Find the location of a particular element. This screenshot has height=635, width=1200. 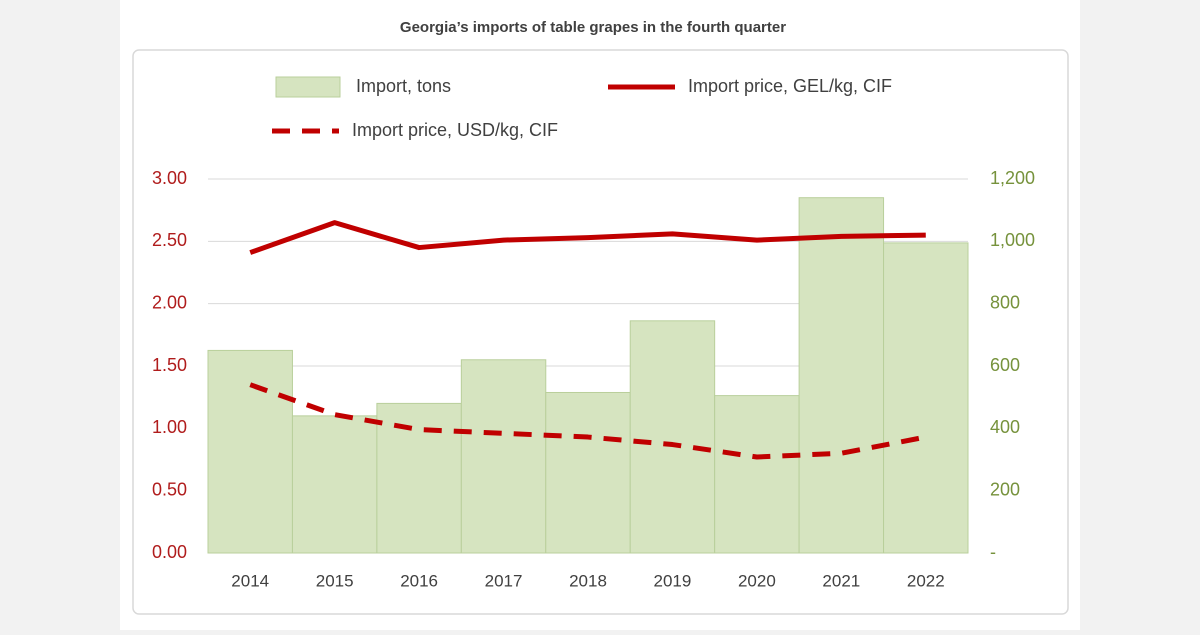

y2-tick-label: 1,200 is located at coordinates (1012, 178).